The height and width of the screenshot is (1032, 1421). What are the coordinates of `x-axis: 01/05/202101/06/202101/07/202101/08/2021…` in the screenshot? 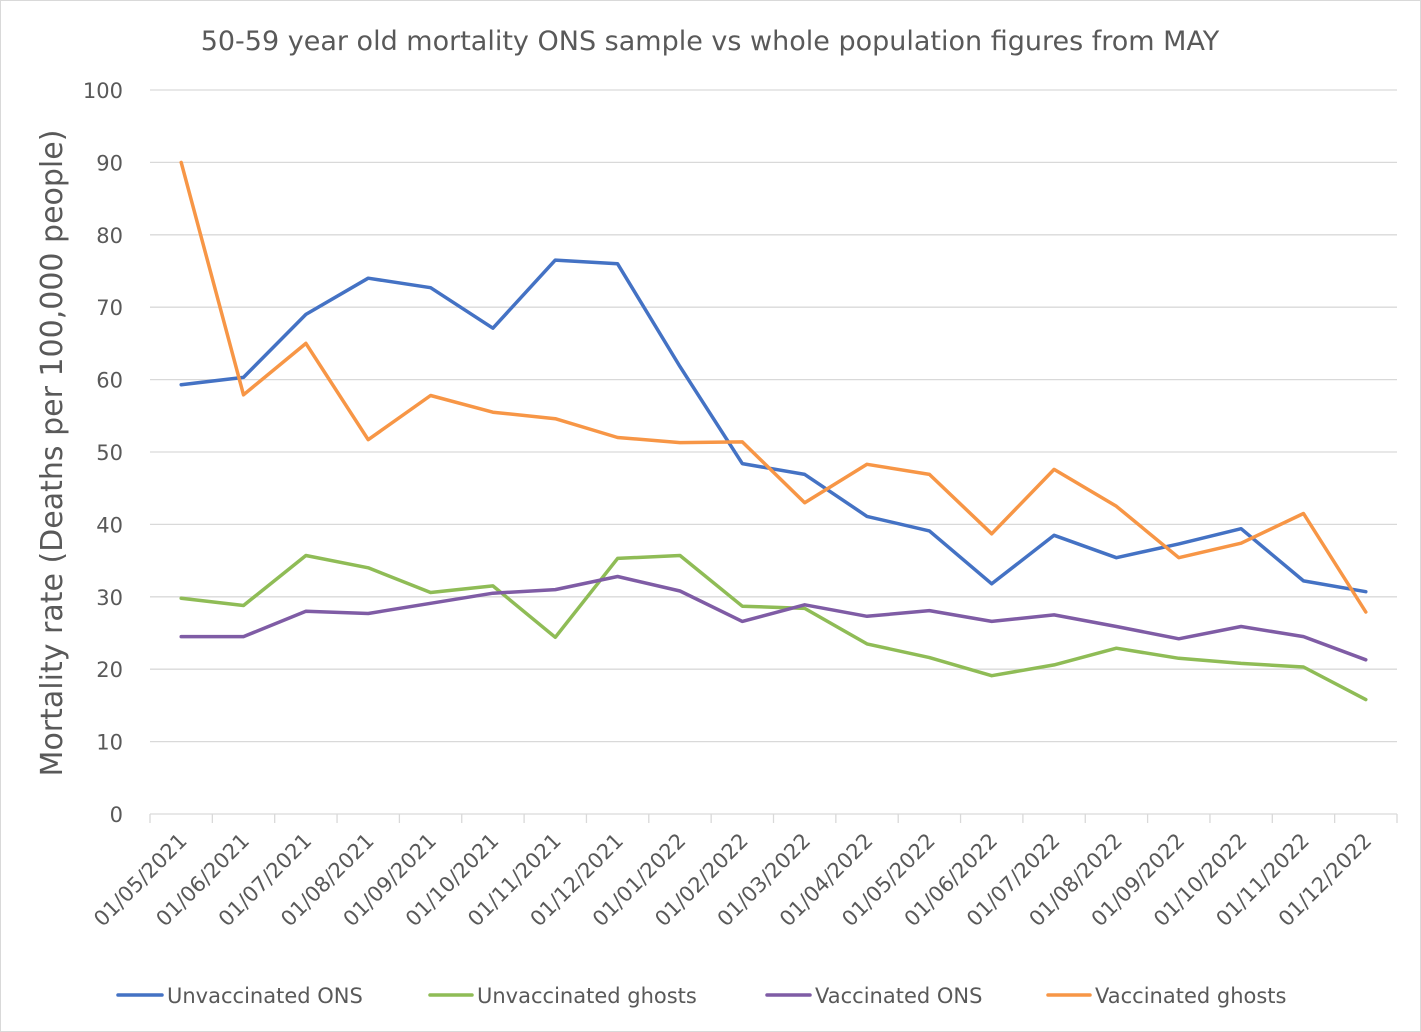 It's located at (743, 872).